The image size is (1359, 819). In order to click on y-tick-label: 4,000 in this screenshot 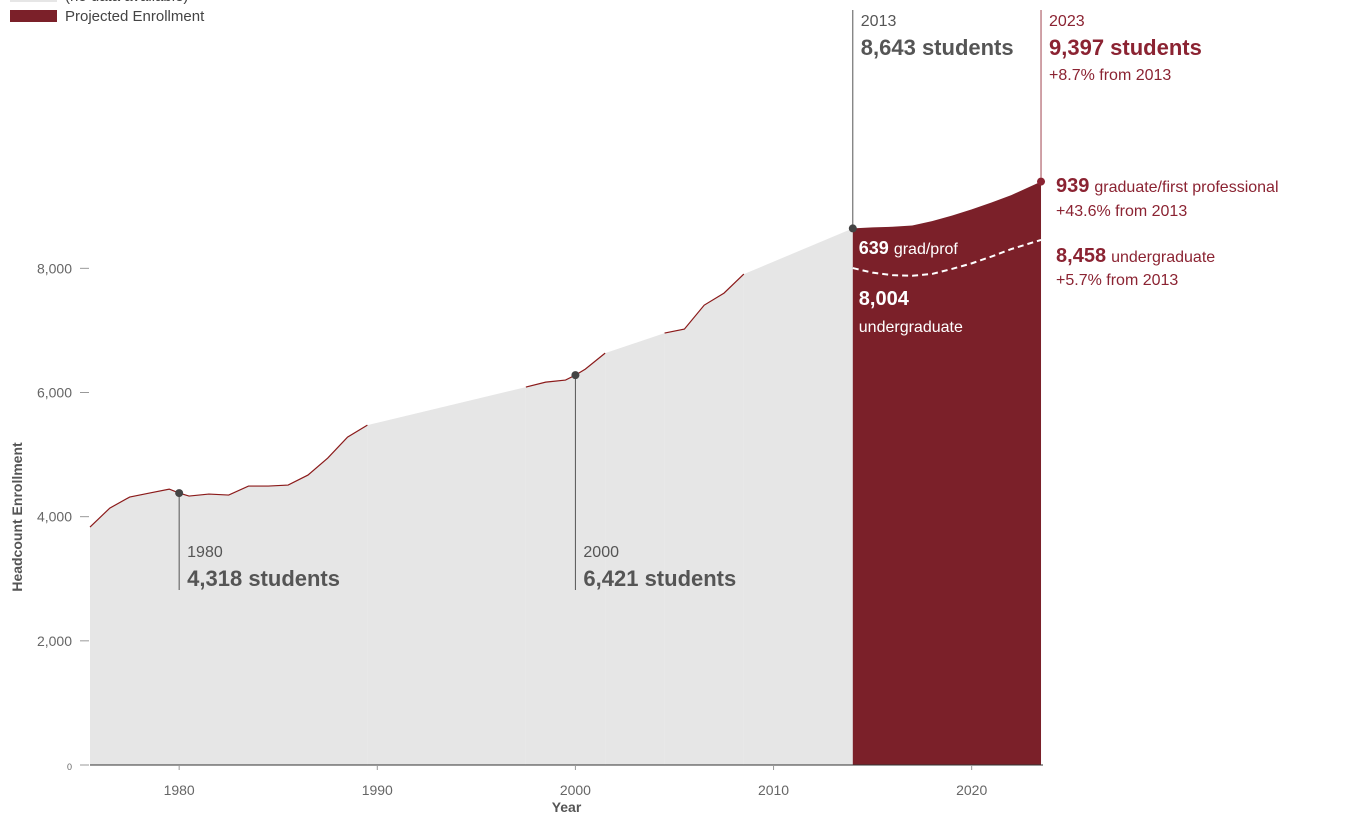, I will do `click(54, 517)`.